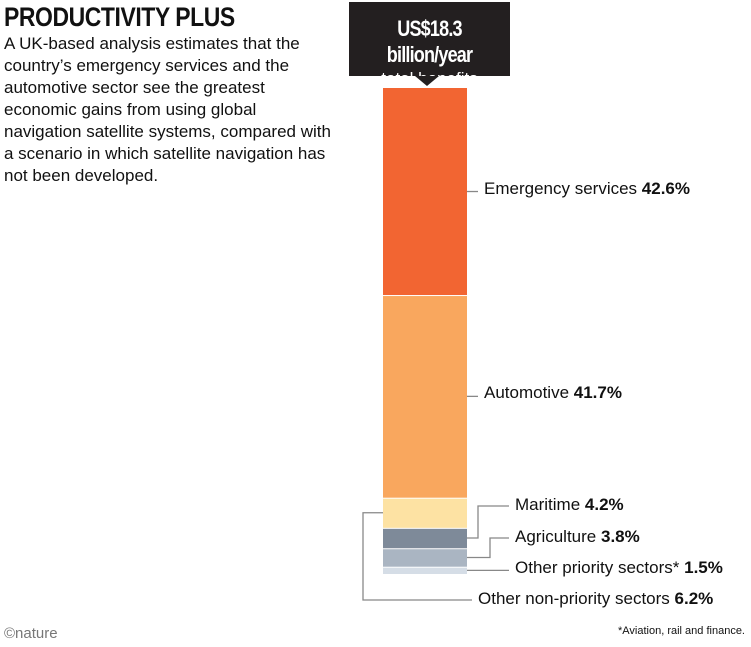  I want to click on segment-name: Maritime, so click(550, 504).